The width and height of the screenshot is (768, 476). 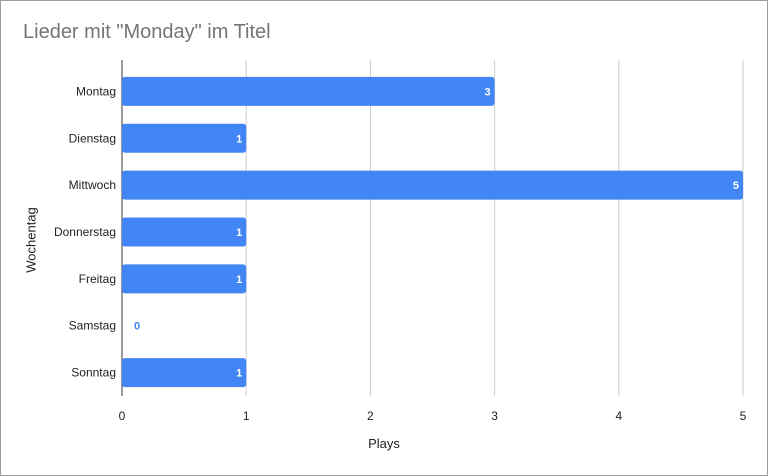 What do you see at coordinates (96, 91) in the screenshot?
I see `y-tick-label: Montag` at bounding box center [96, 91].